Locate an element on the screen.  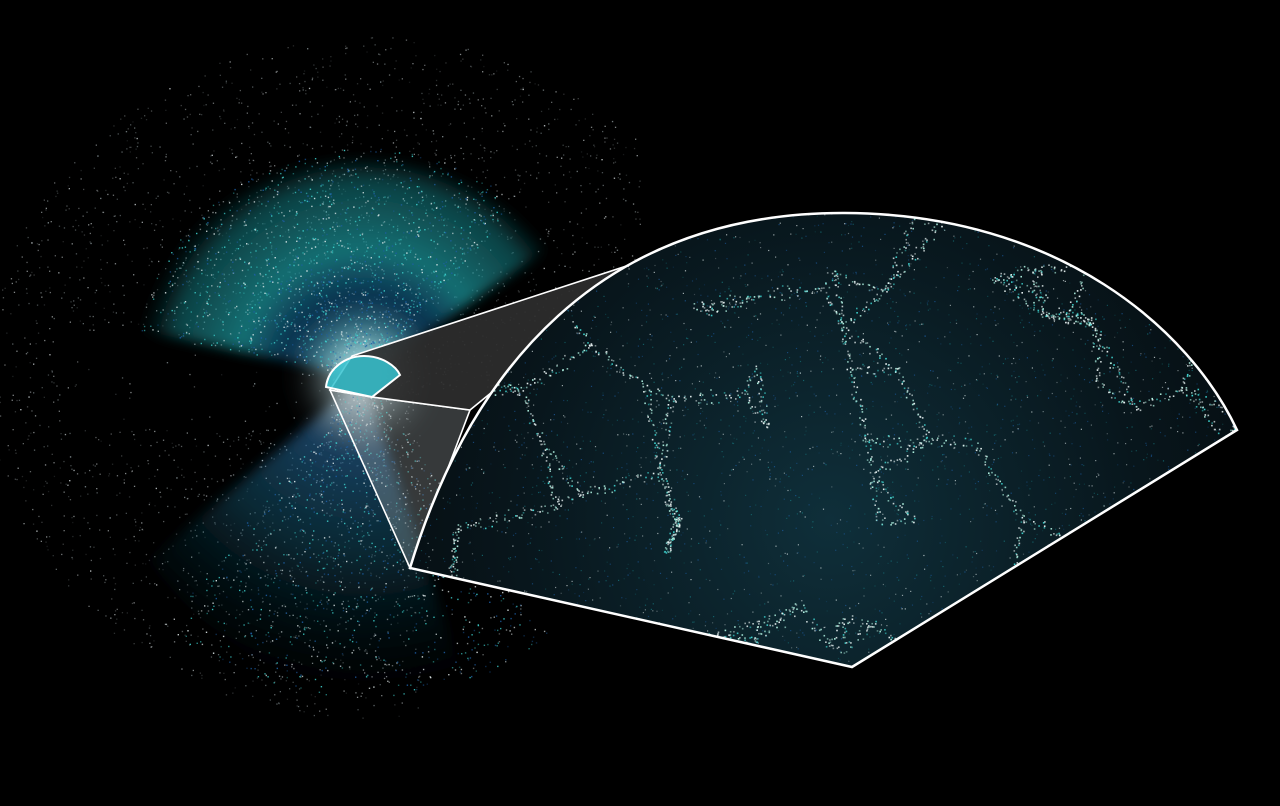
lower-survey-wedge is located at coordinates (310, 540).